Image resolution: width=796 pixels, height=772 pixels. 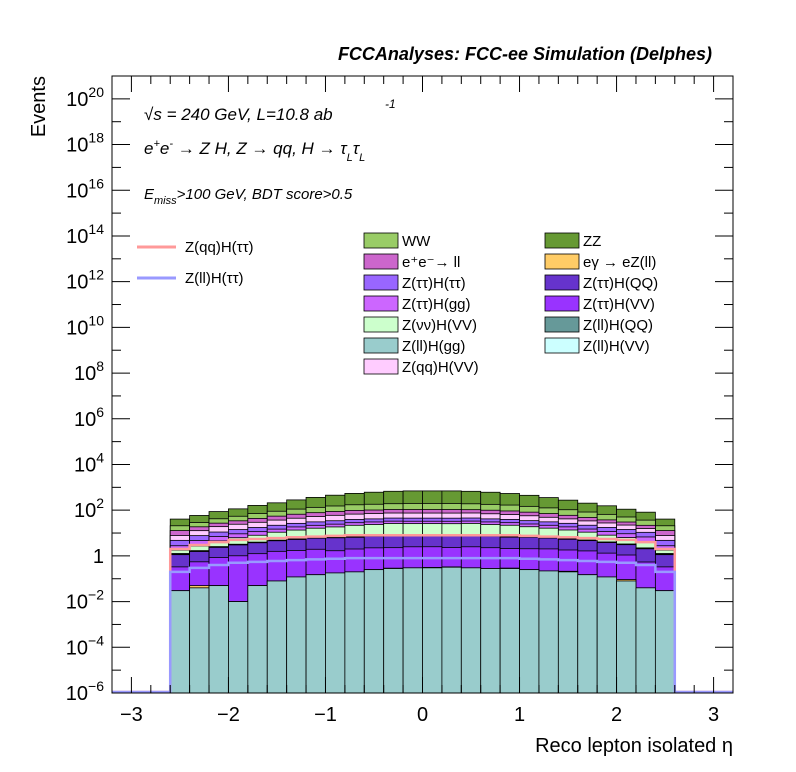 What do you see at coordinates (362, 158) in the screenshot?
I see `process-part-h: L` at bounding box center [362, 158].